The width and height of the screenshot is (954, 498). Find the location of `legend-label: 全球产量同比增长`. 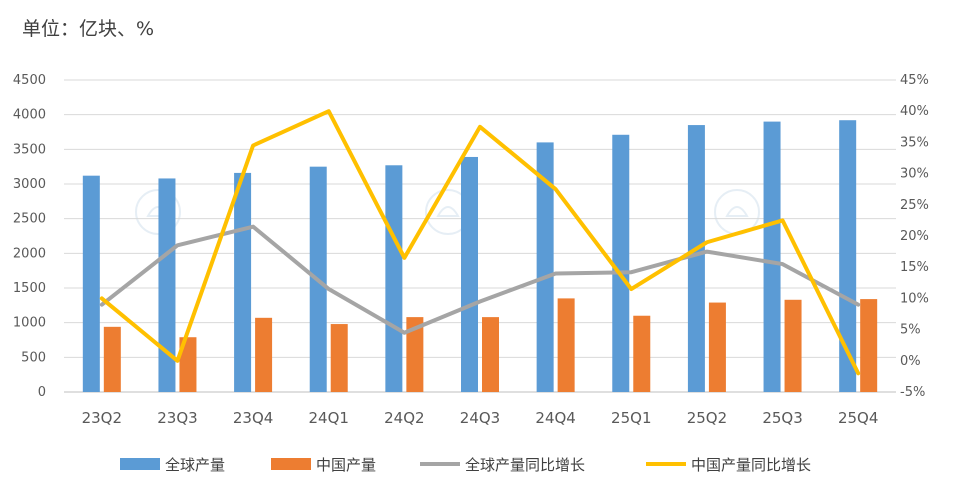

legend-label: 全球产量同比增长 is located at coordinates (525, 465).